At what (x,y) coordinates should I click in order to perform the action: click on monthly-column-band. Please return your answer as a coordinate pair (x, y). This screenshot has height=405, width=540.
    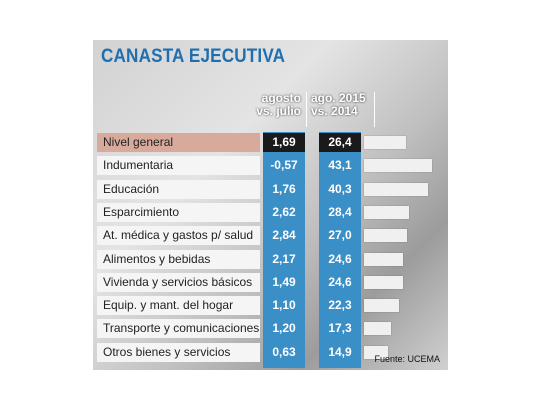
    Looking at the image, I should click on (284, 250).